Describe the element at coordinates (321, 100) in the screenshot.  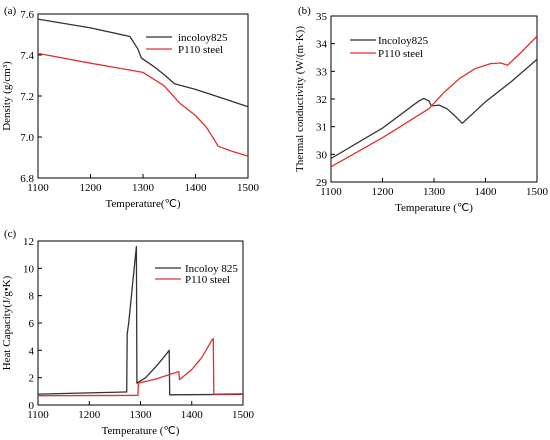
I see `y-tick-label: 32` at that location.